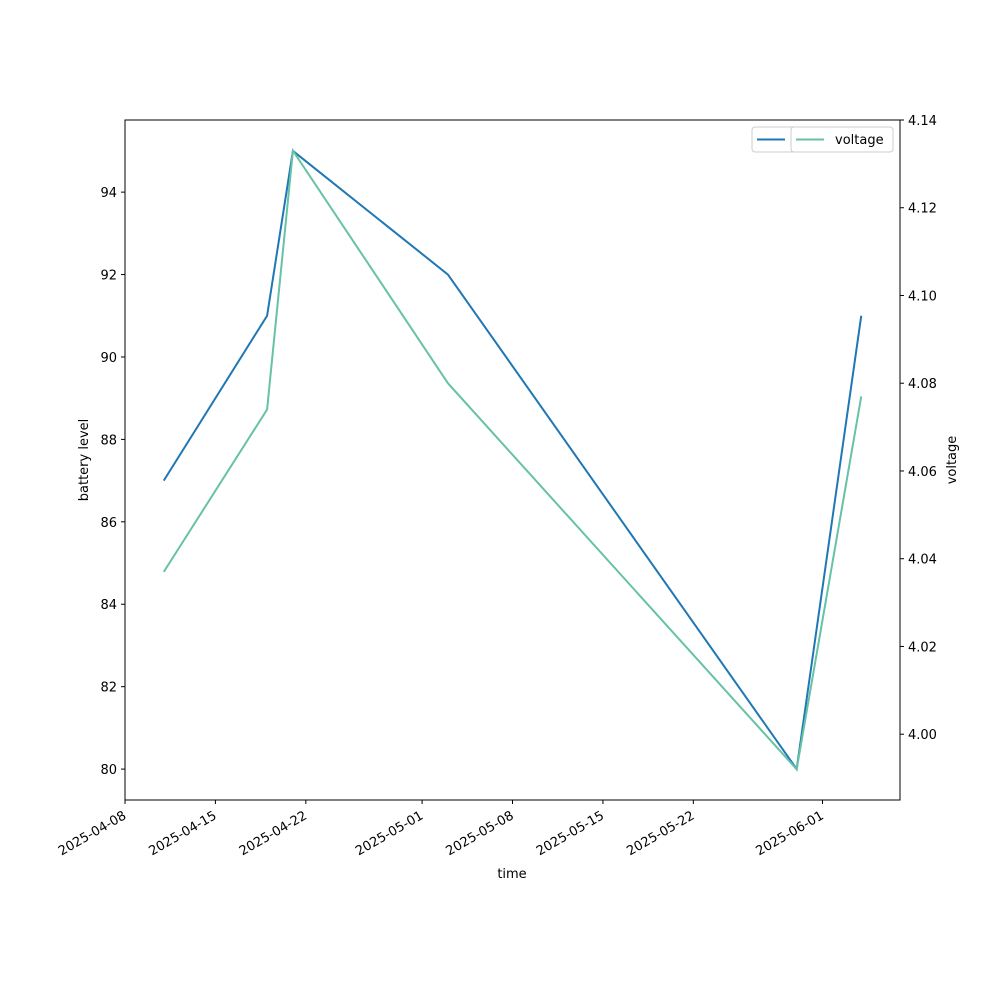  What do you see at coordinates (108, 523) in the screenshot?
I see `y-tick-label: 86` at bounding box center [108, 523].